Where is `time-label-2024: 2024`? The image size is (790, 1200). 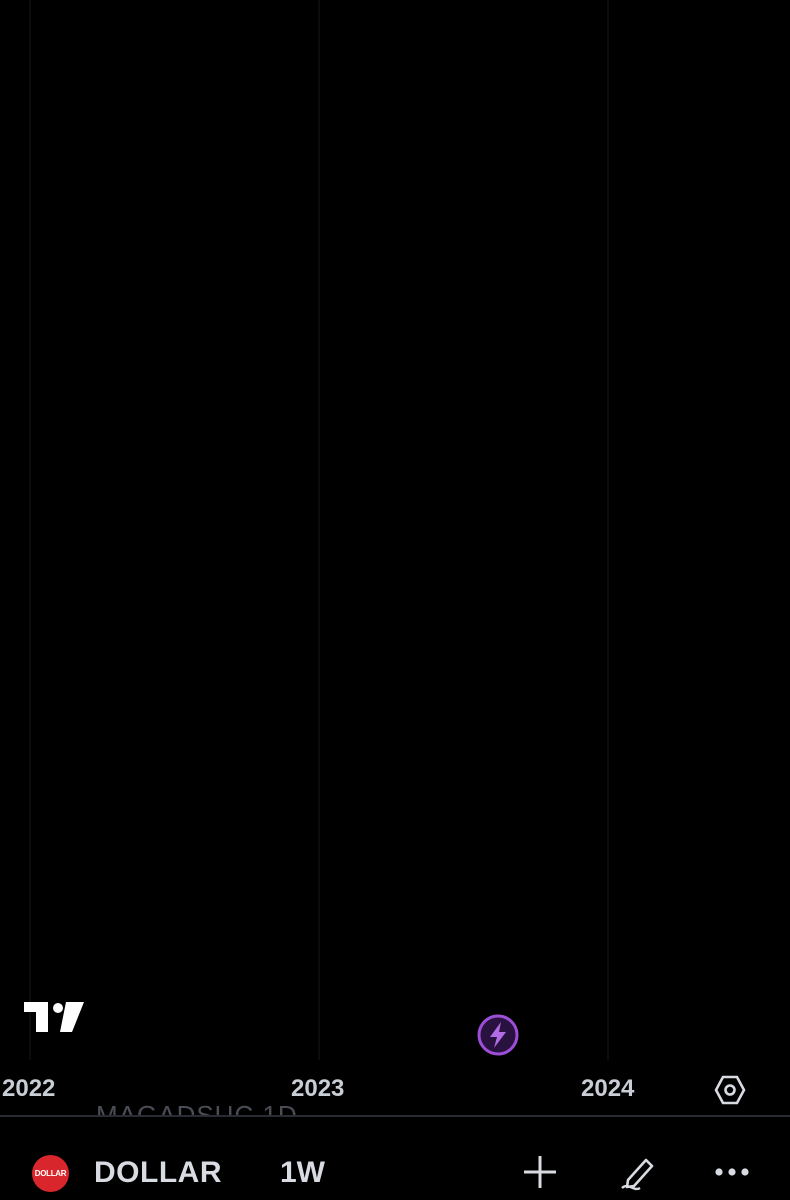 time-label-2024: 2024 is located at coordinates (608, 1088).